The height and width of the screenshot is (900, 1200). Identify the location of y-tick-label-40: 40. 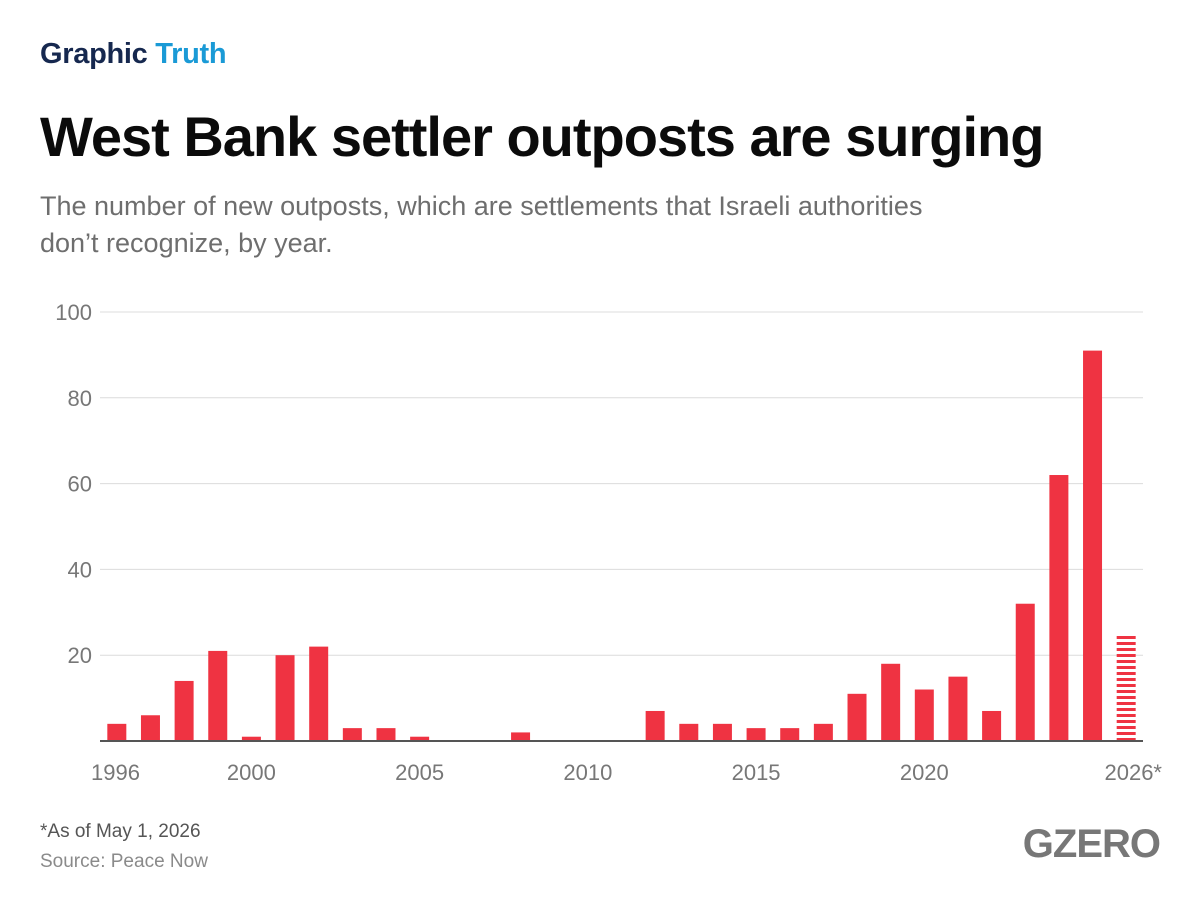
(80, 569).